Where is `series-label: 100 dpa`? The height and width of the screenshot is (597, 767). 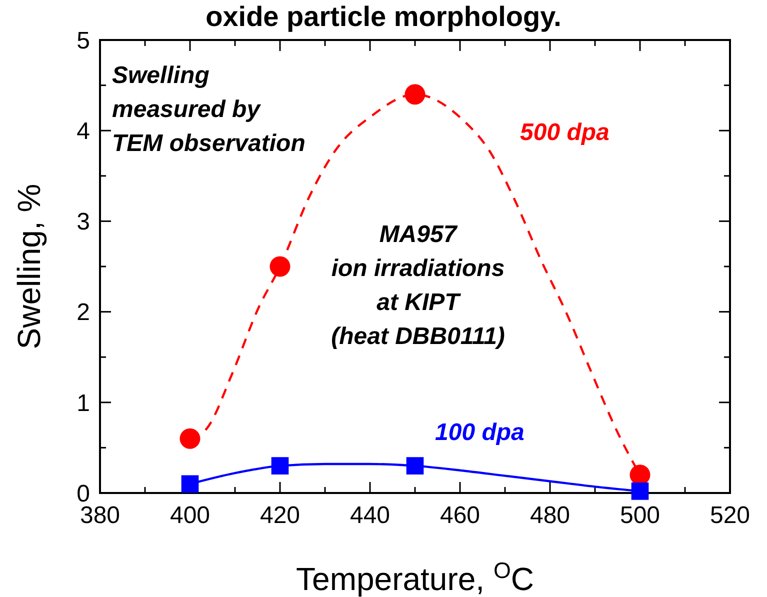
series-label: 100 dpa is located at coordinates (479, 432).